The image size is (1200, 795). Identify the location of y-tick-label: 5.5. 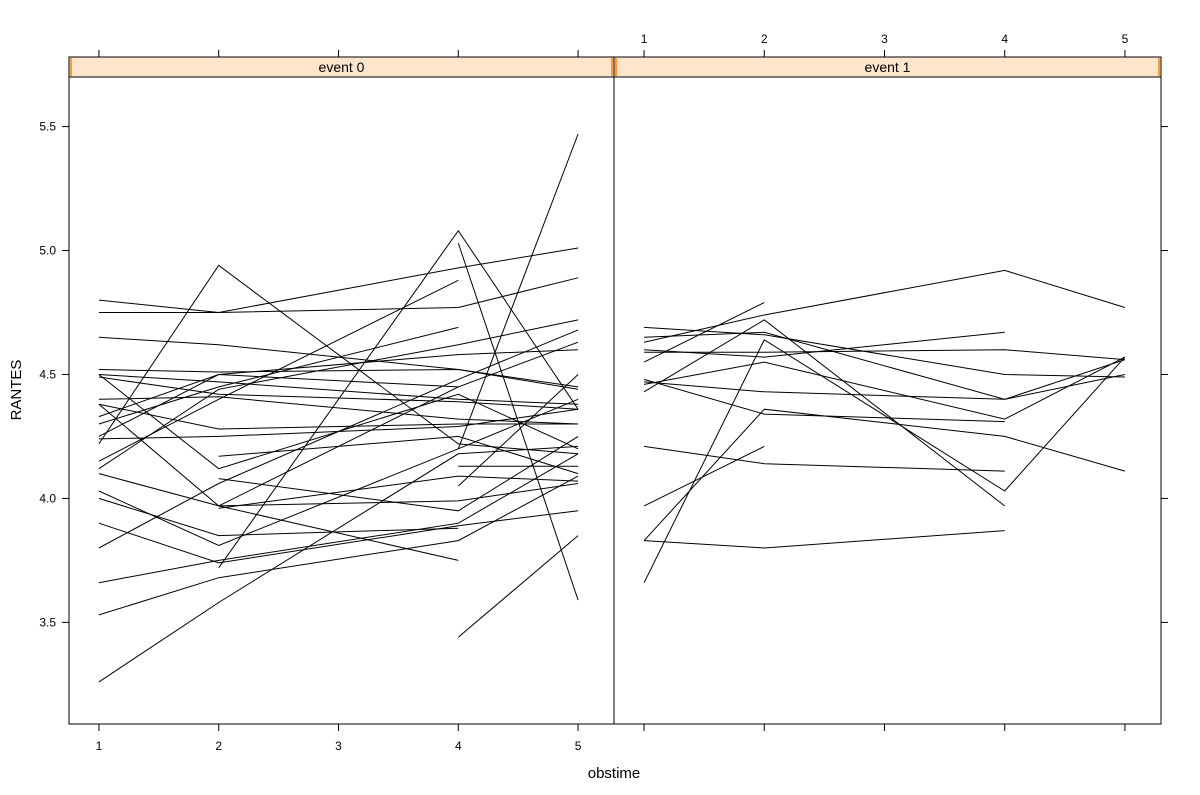
(47, 127).